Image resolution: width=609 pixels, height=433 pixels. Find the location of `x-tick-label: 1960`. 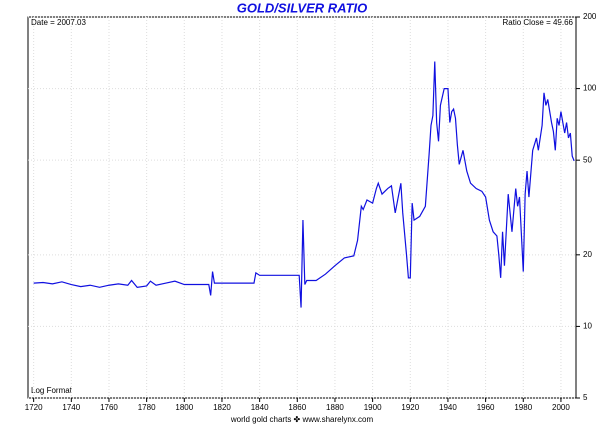

x-tick-label: 1960 is located at coordinates (486, 407).